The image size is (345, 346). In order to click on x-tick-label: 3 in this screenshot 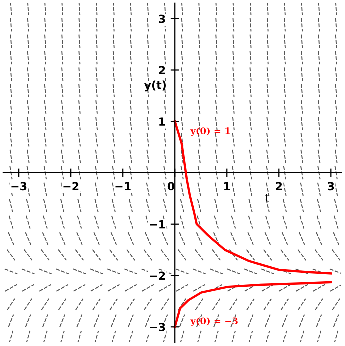, I will do `click(331, 186)`.